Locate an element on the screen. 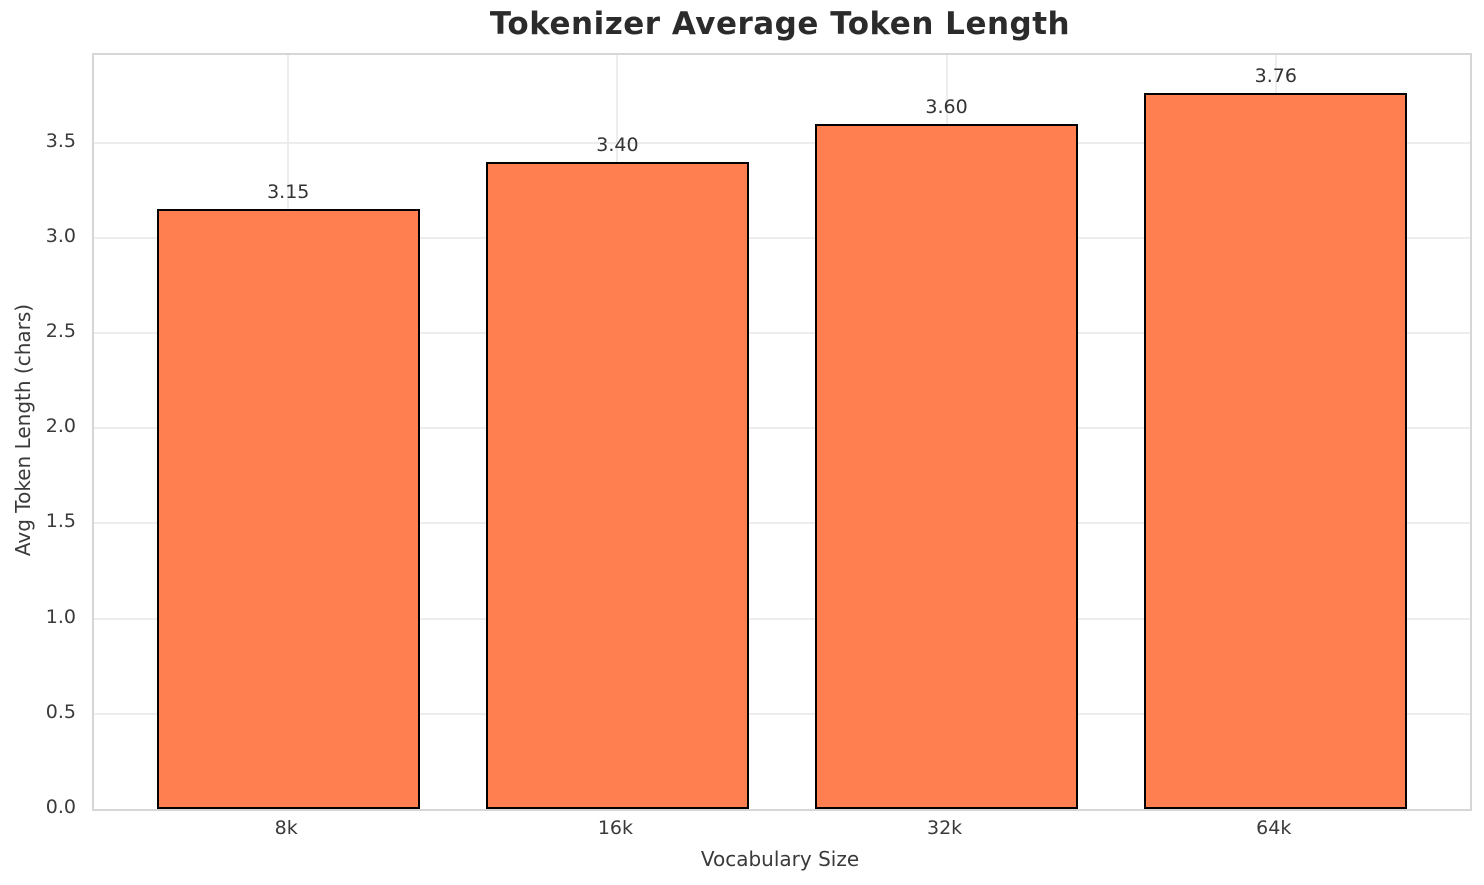 This screenshot has height=885, width=1484. y-tick-label: 3.5 is located at coordinates (60, 140).